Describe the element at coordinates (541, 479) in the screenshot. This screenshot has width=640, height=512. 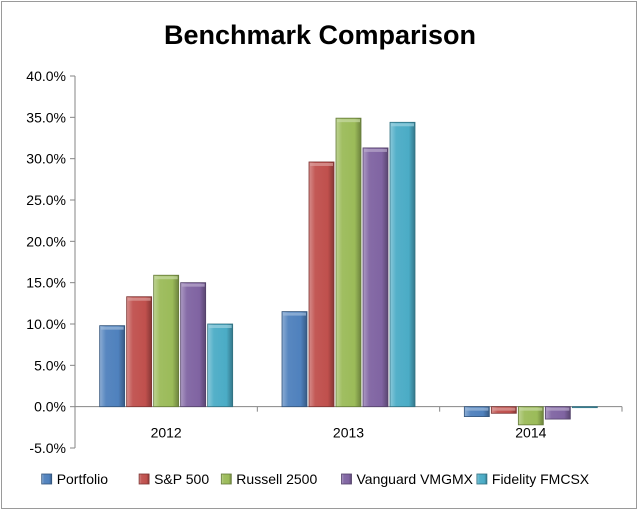
I see `legend-label: Fidelity FMCSX` at that location.